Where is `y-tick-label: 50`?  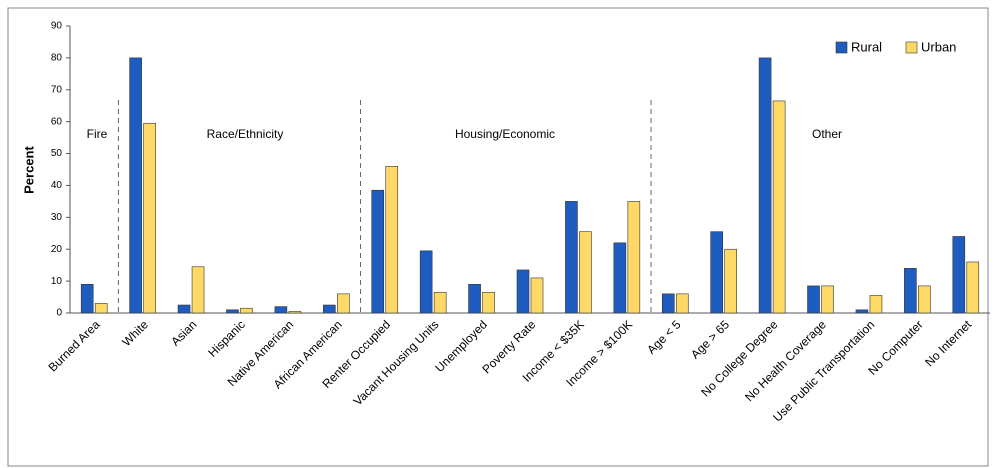 y-tick-label: 50 is located at coordinates (57, 153).